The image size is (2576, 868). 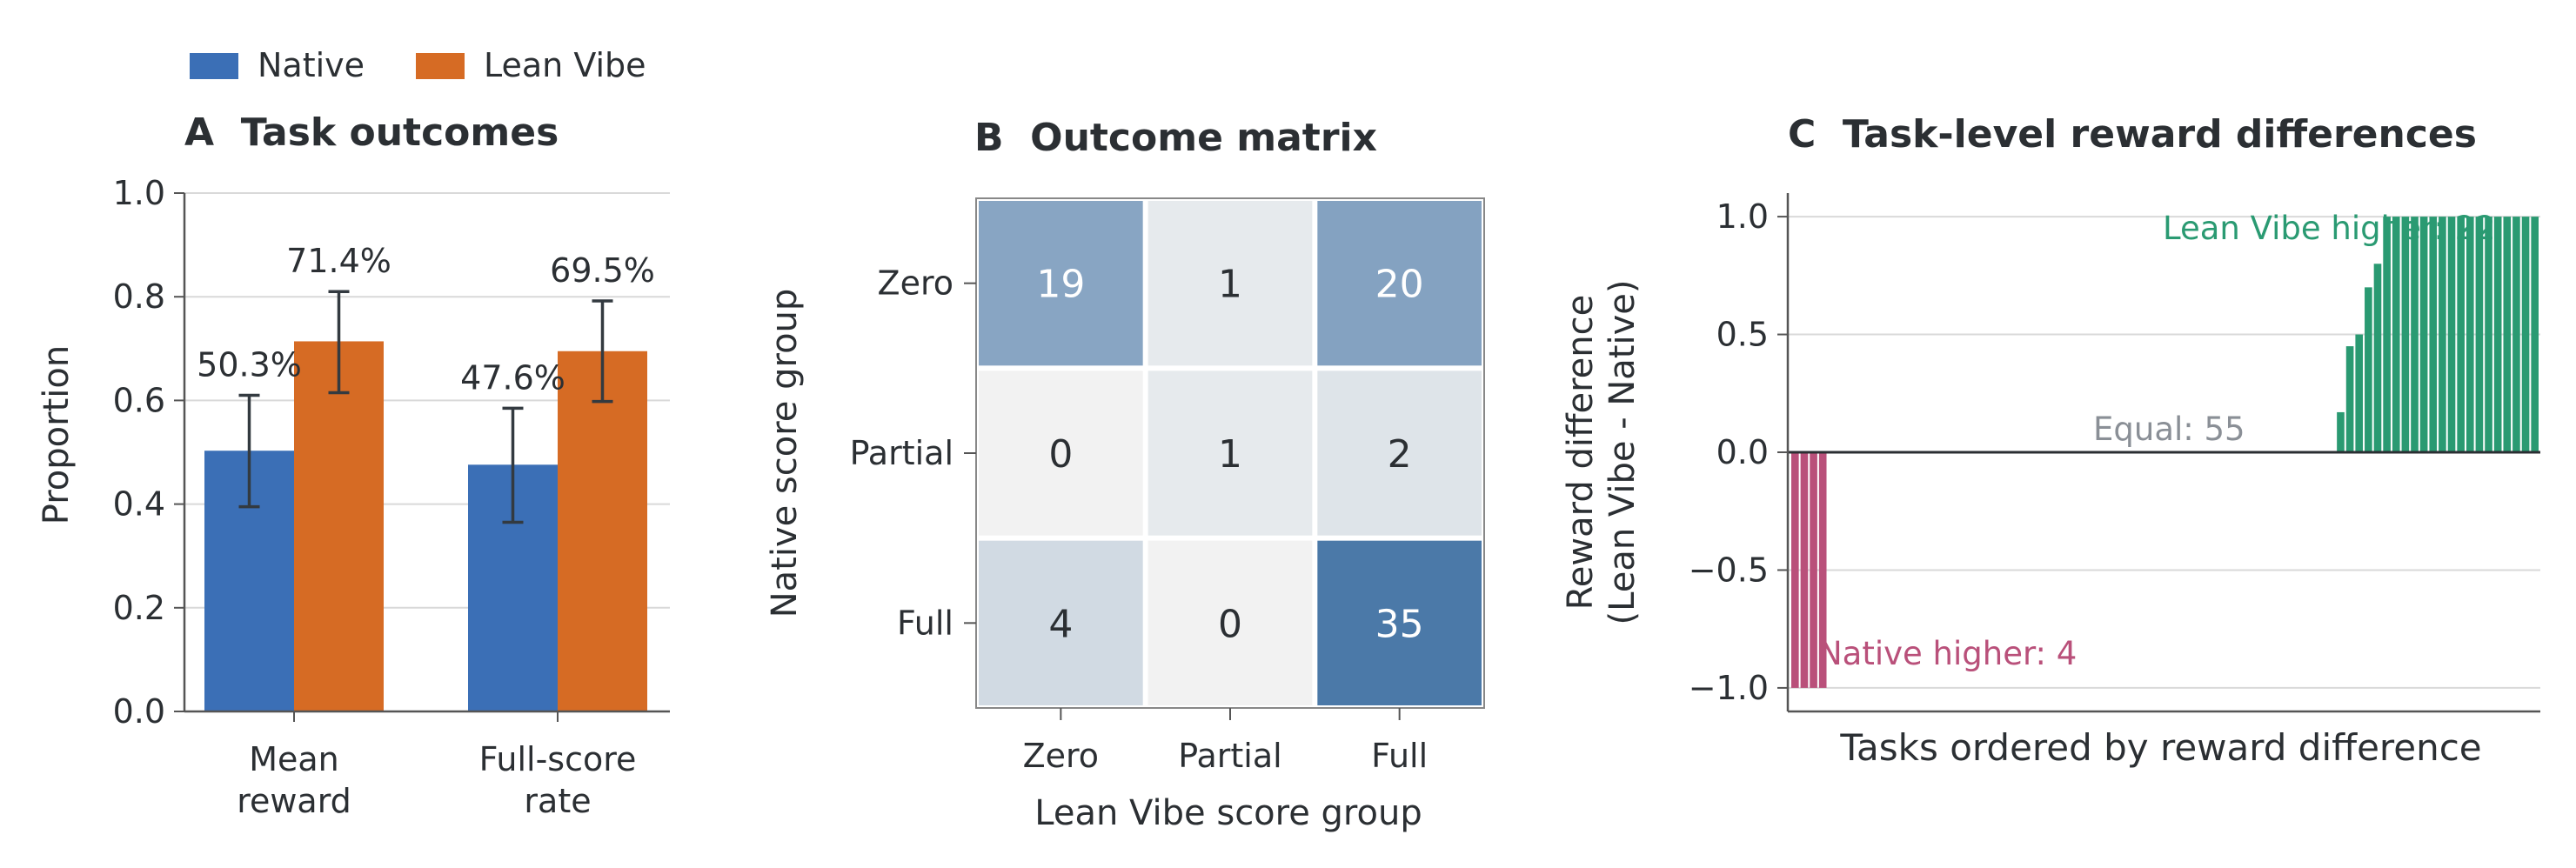 What do you see at coordinates (1229, 756) in the screenshot?
I see `x-tick-label: Partial` at bounding box center [1229, 756].